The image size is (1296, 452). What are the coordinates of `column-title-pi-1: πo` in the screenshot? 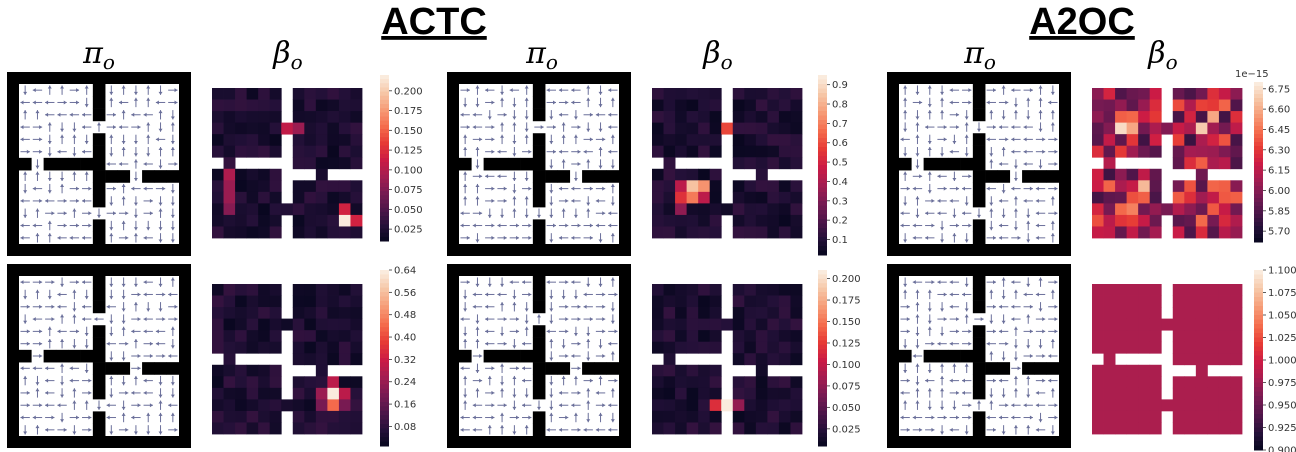 It's located at (98, 55).